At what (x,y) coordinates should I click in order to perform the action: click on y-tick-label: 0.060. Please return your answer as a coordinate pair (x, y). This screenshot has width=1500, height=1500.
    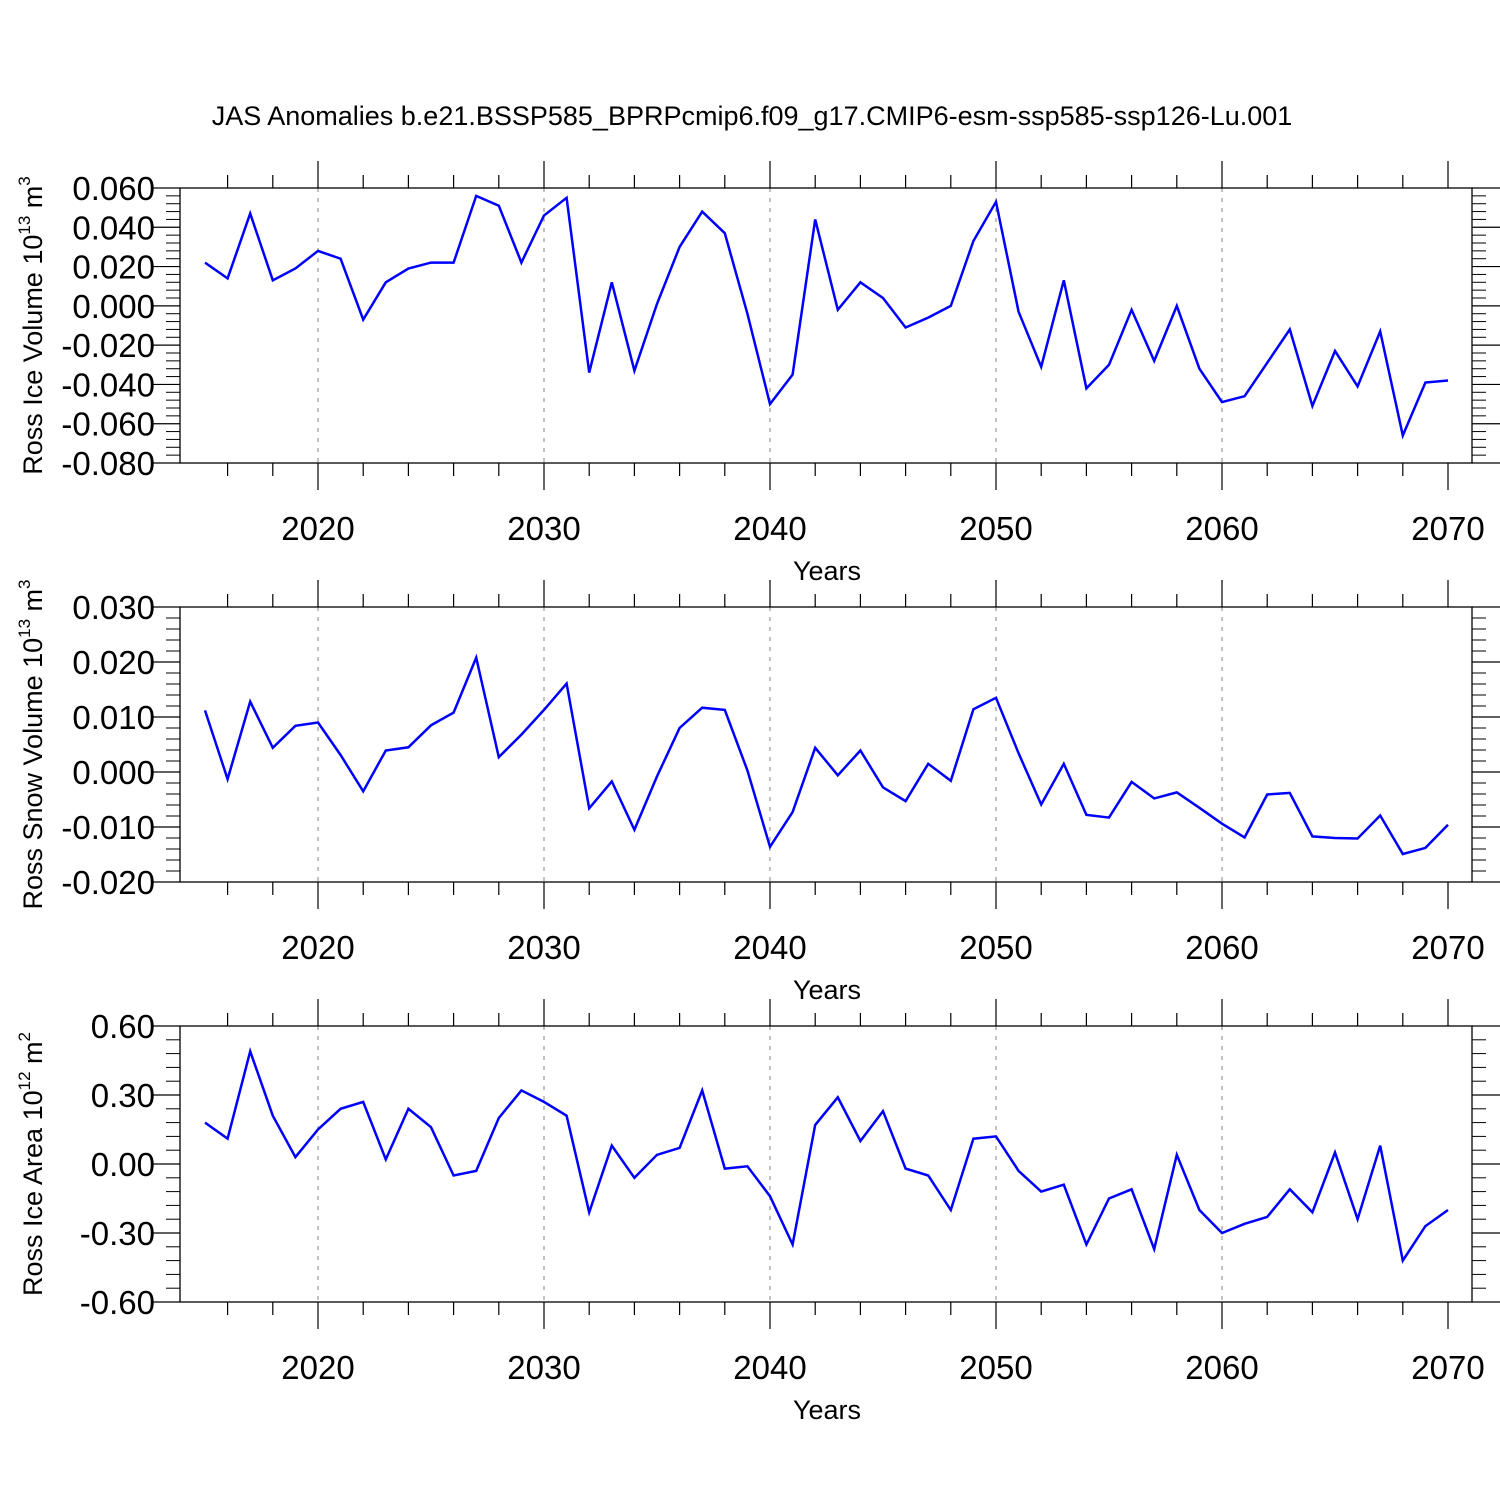
    Looking at the image, I should click on (113, 188).